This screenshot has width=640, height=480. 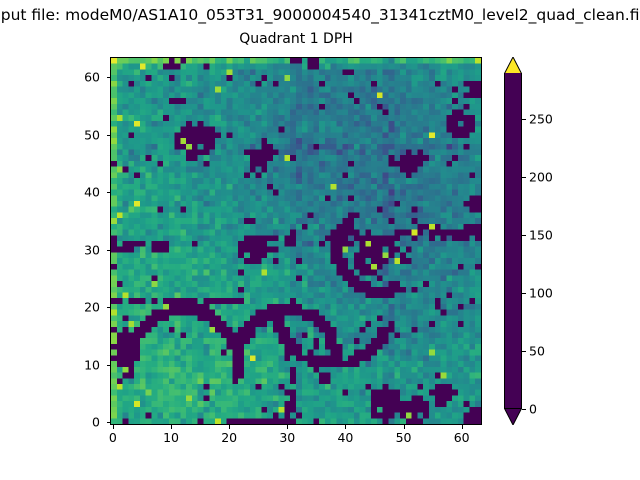 I want to click on colorbar, so click(x=513, y=241).